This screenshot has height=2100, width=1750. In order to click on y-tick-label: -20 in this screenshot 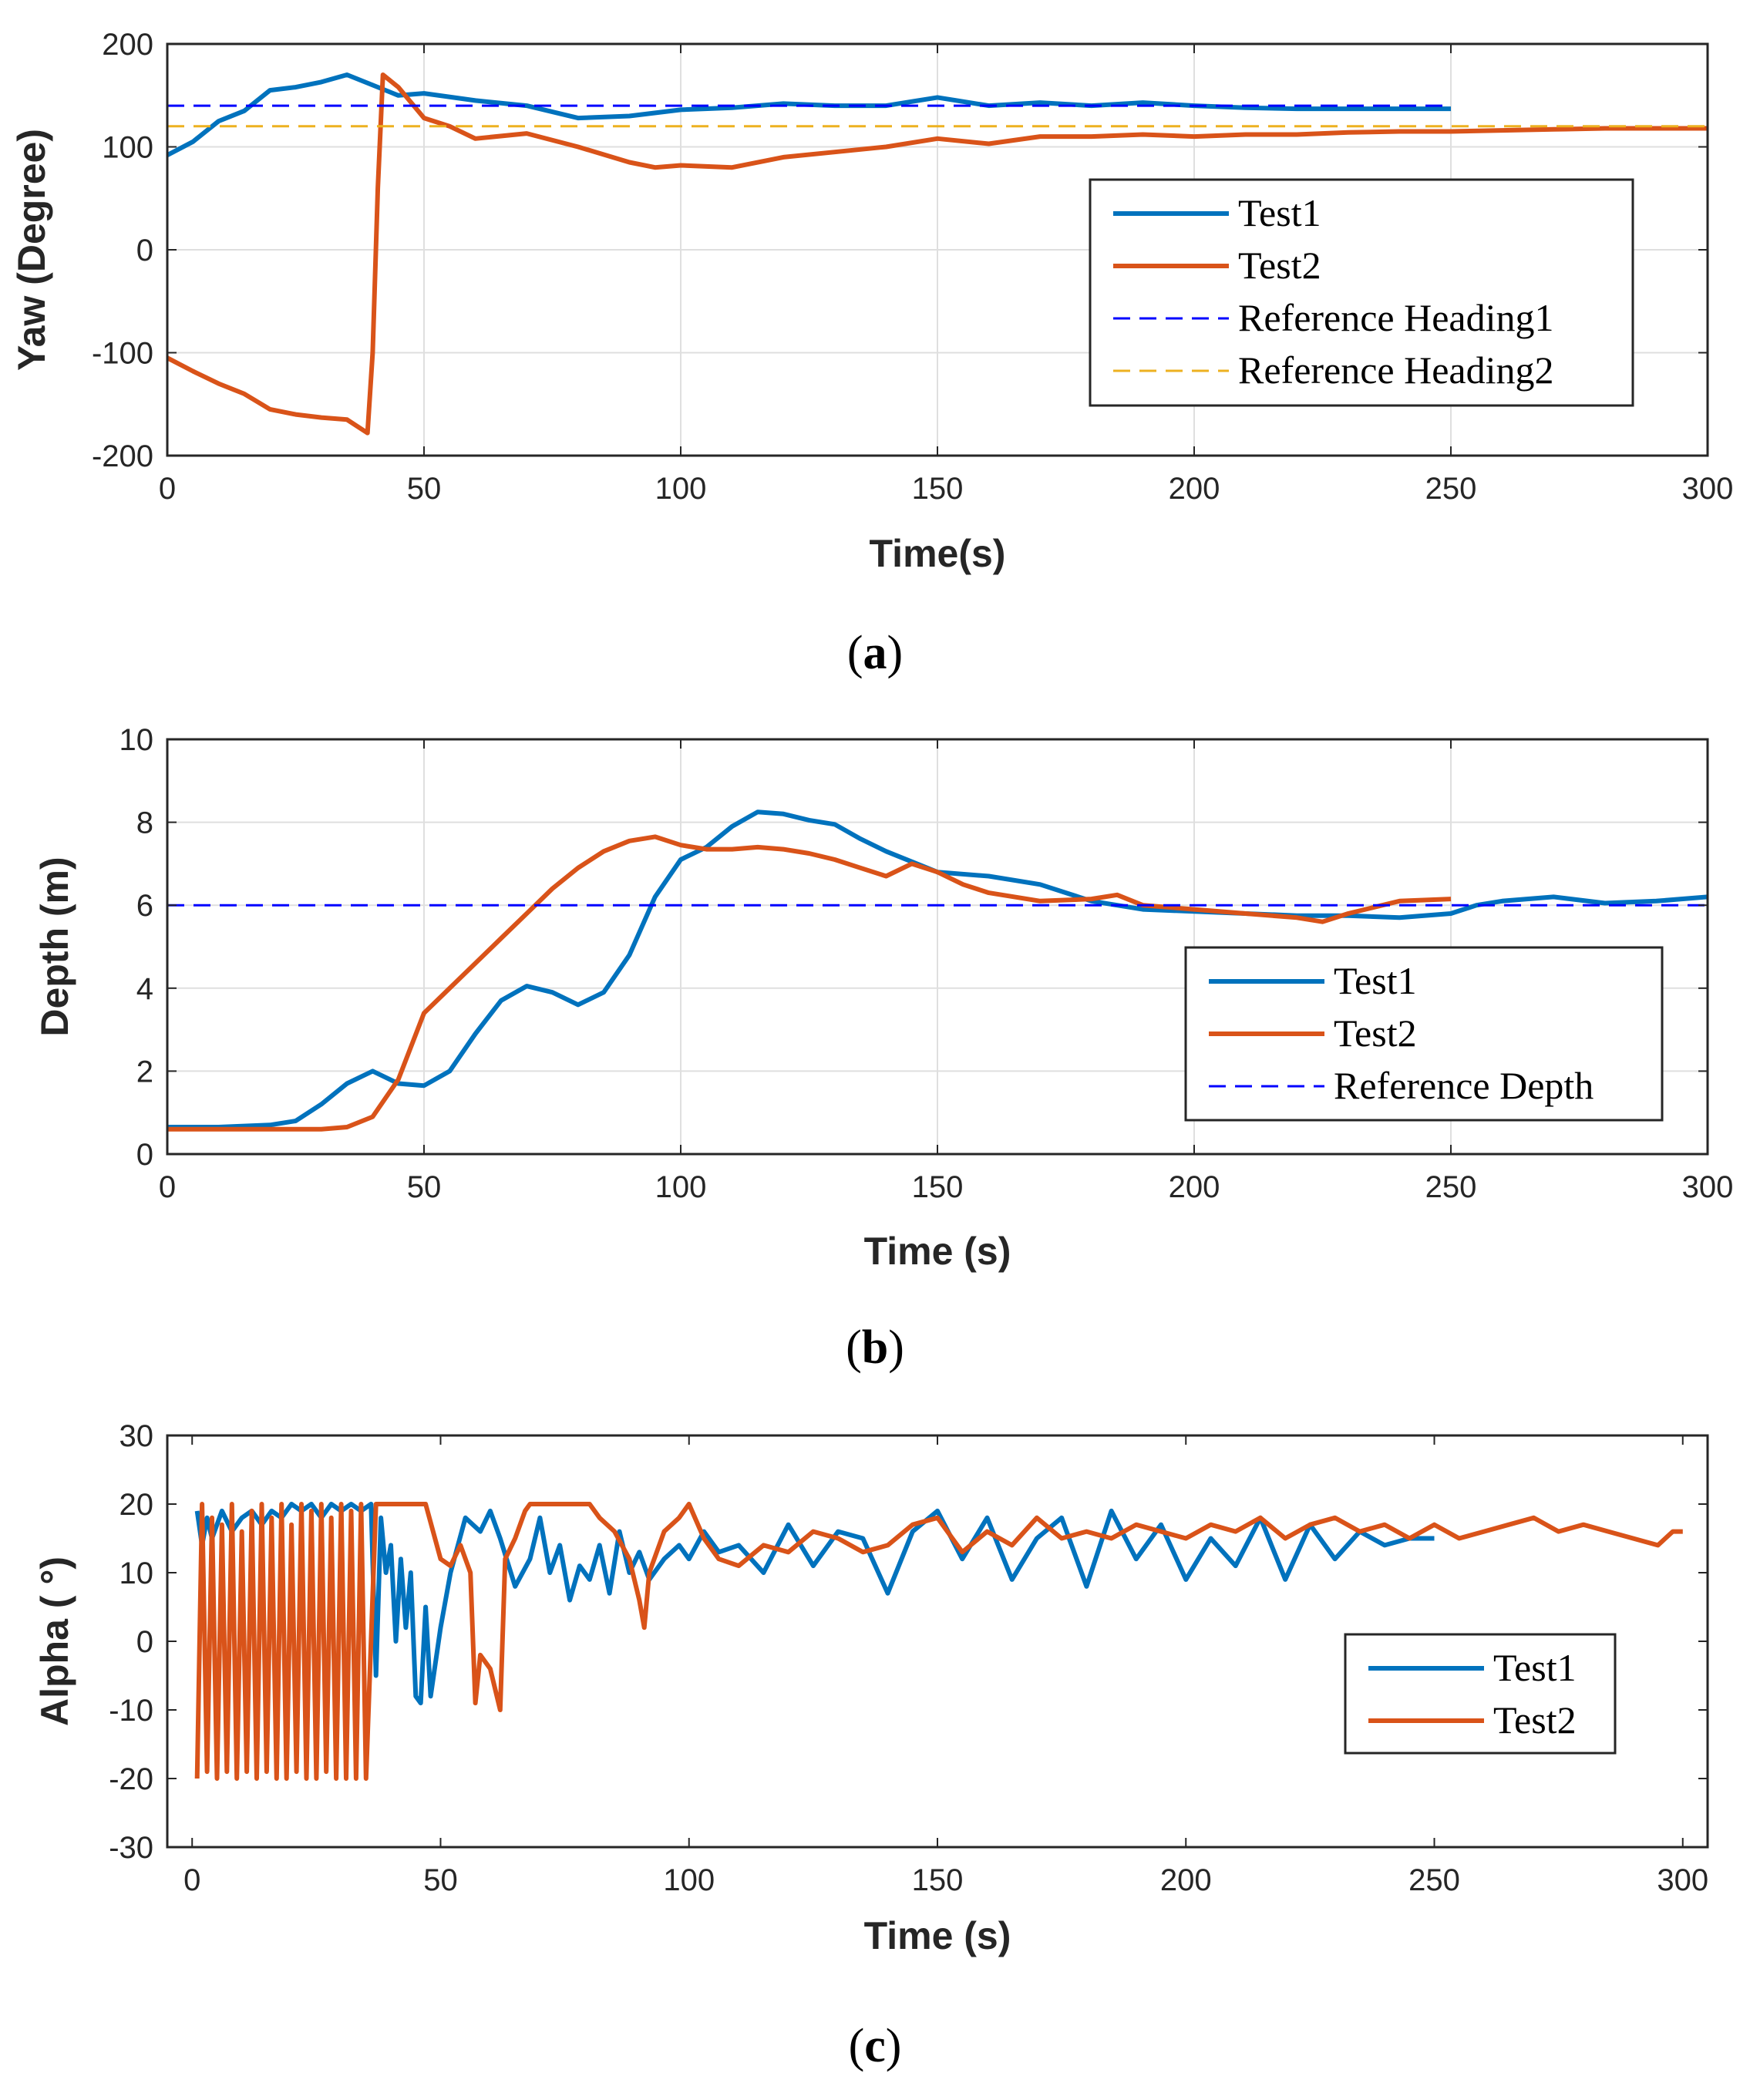, I will do `click(131, 1779)`.